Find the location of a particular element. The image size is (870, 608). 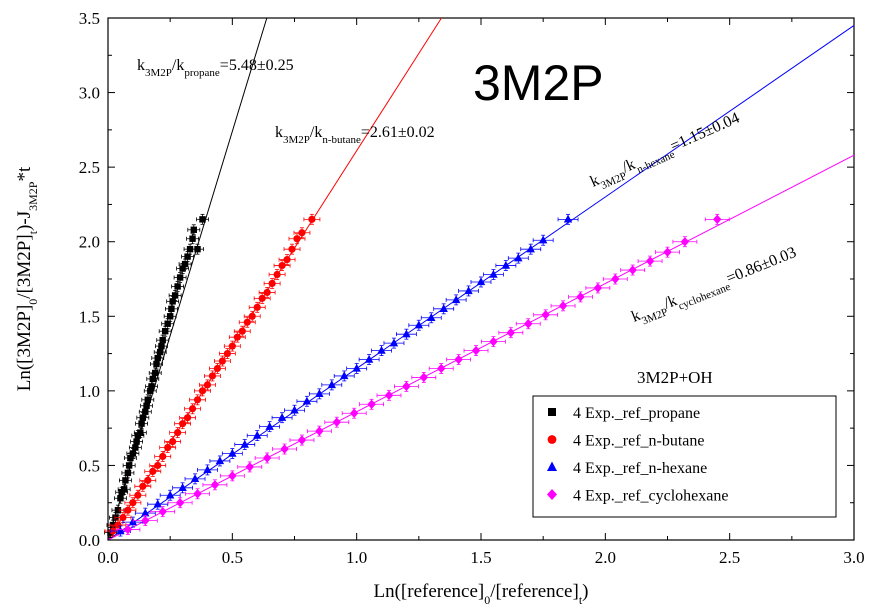

big-label: 3M2P is located at coordinates (538, 83).